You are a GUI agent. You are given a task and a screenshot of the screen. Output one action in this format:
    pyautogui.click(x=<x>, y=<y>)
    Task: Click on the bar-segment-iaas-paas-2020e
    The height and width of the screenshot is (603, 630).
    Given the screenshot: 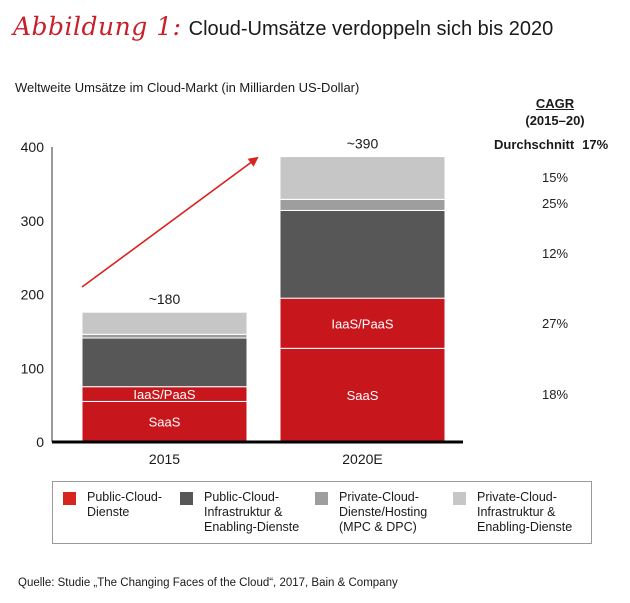 What is the action you would take?
    pyautogui.click(x=362, y=323)
    